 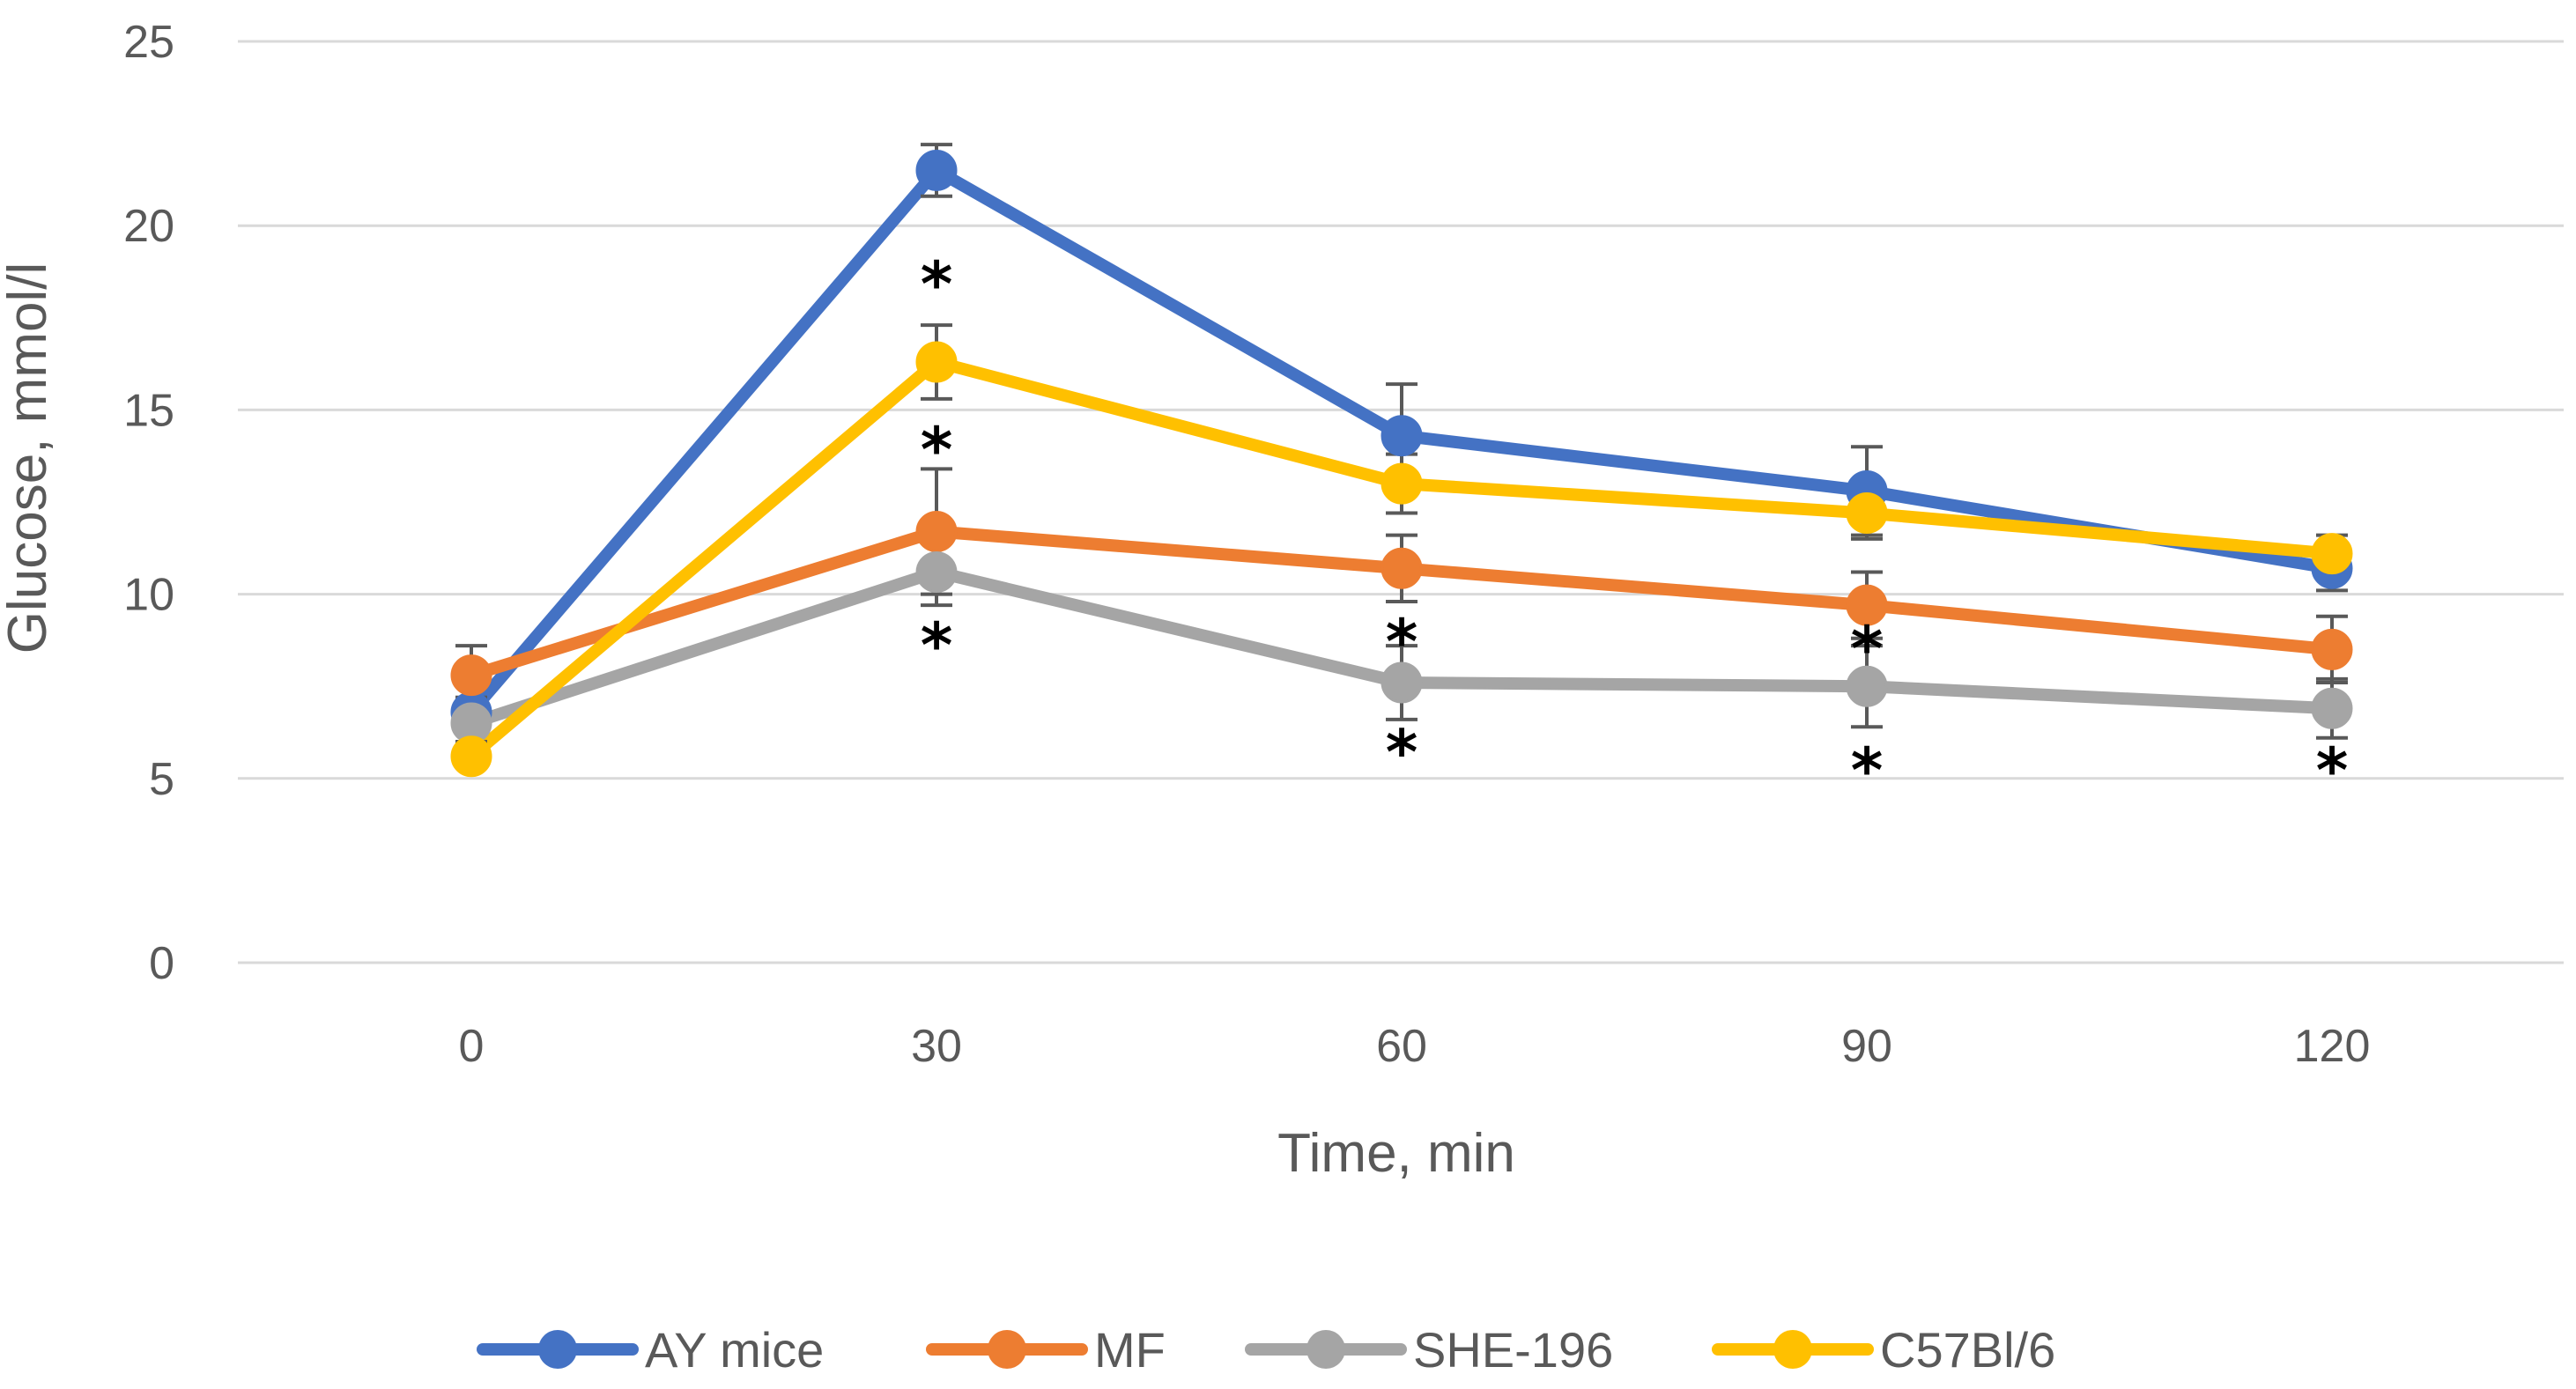 What do you see at coordinates (162, 780) in the screenshot?
I see `y-tick-label-5: 5` at bounding box center [162, 780].